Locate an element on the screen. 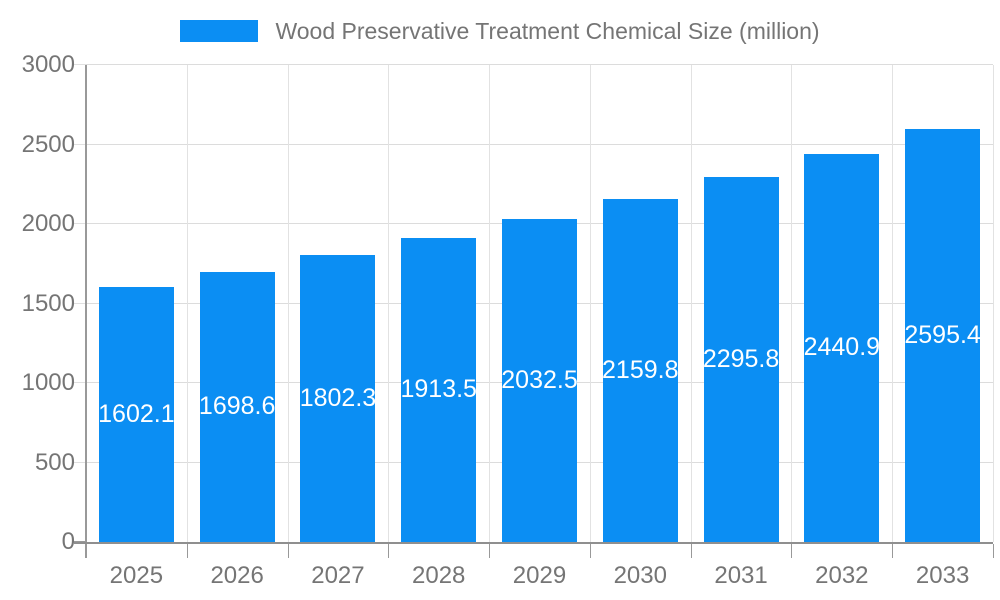  y-axis-label: 0 is located at coordinates (68, 541).